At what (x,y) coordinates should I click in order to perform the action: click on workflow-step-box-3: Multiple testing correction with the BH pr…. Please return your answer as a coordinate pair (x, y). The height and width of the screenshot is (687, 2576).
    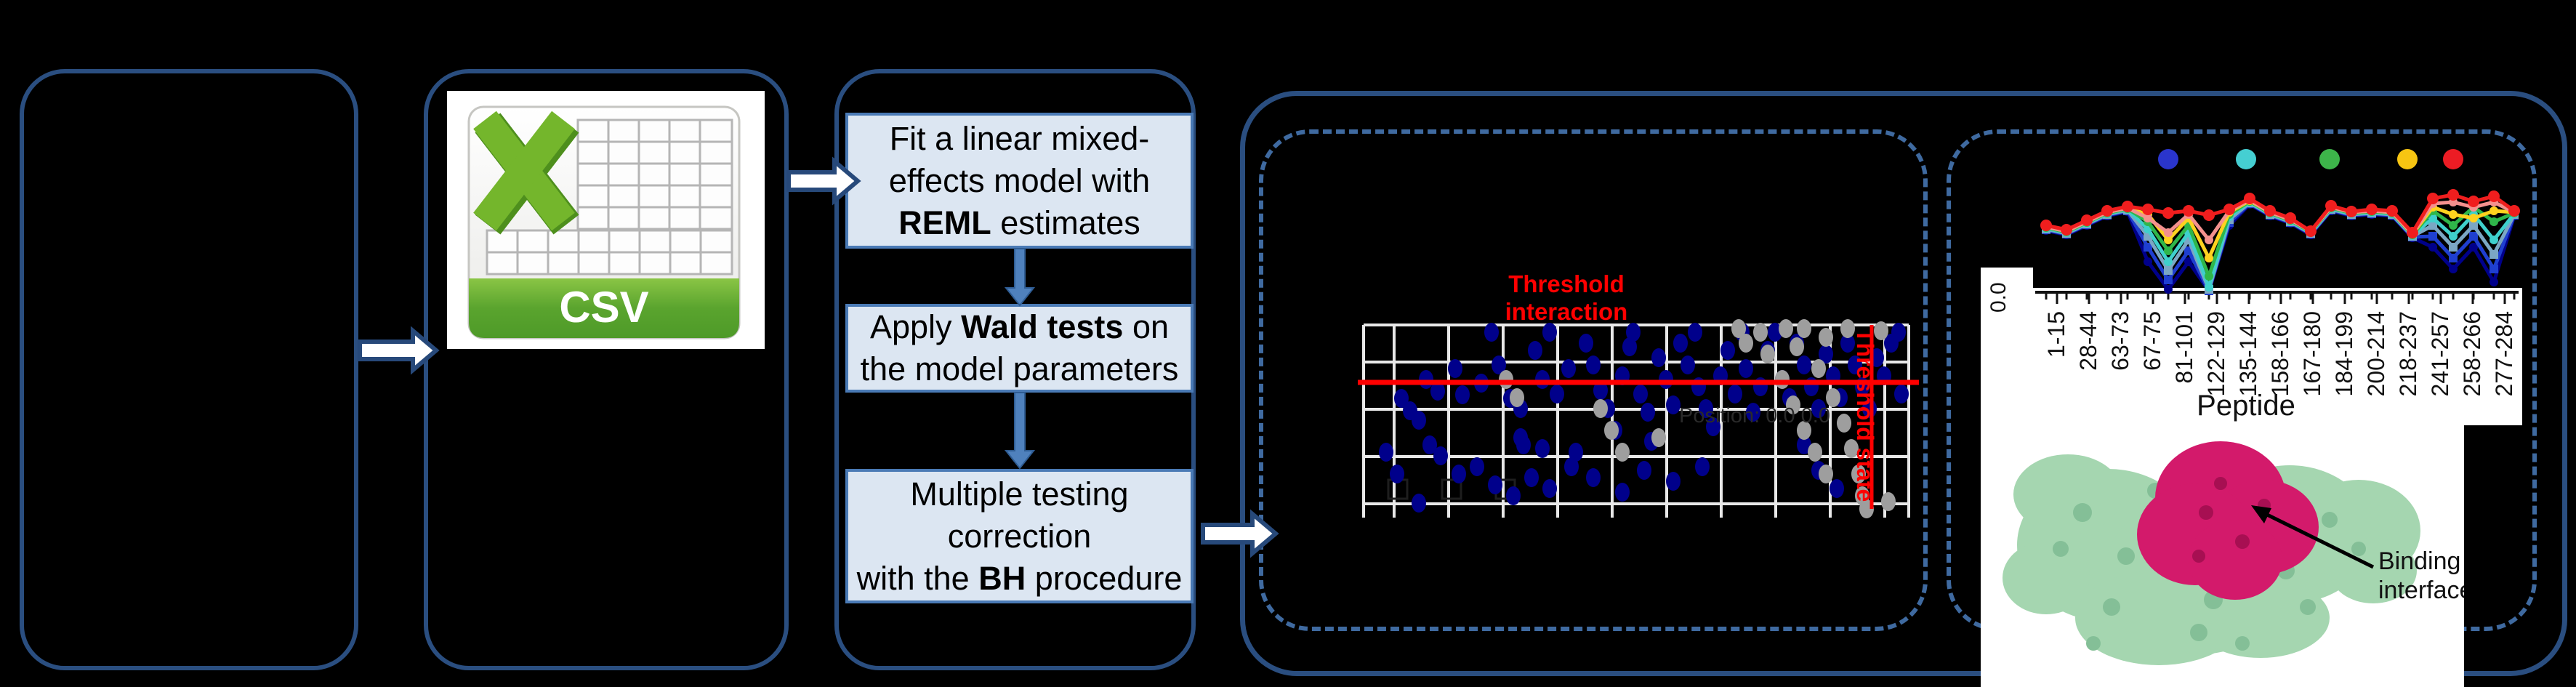
    Looking at the image, I should click on (1019, 536).